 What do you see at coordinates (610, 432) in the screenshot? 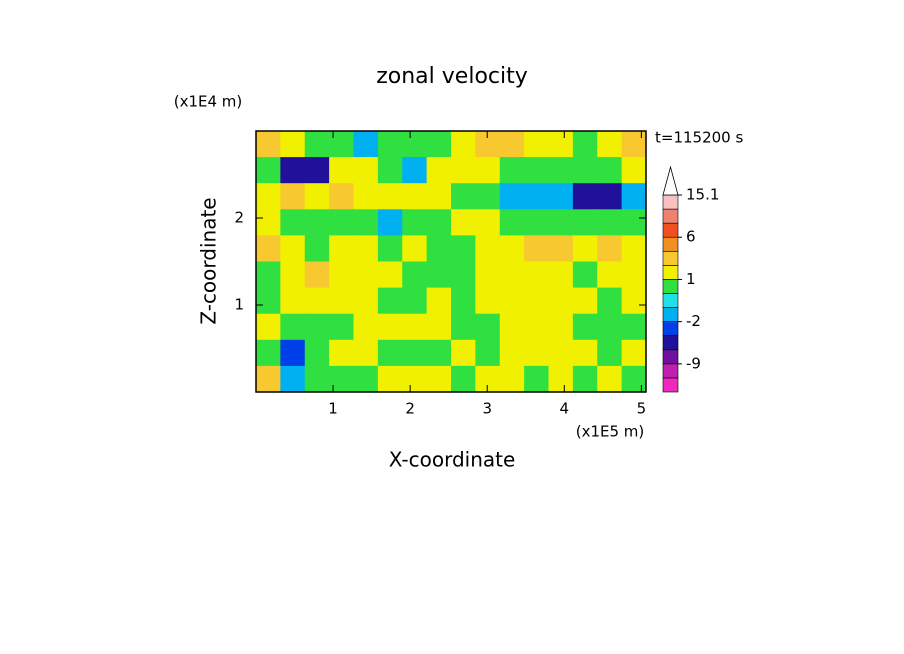
I see `x-unit: (x1E5 m)` at bounding box center [610, 432].